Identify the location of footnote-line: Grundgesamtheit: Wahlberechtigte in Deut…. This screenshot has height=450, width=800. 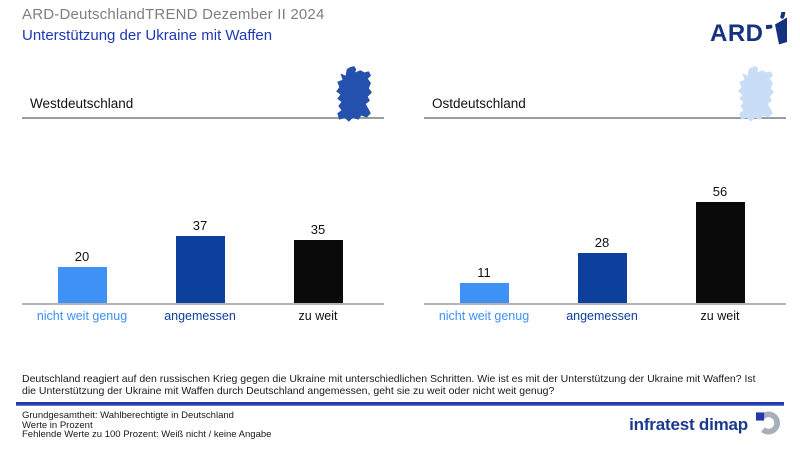
(128, 415).